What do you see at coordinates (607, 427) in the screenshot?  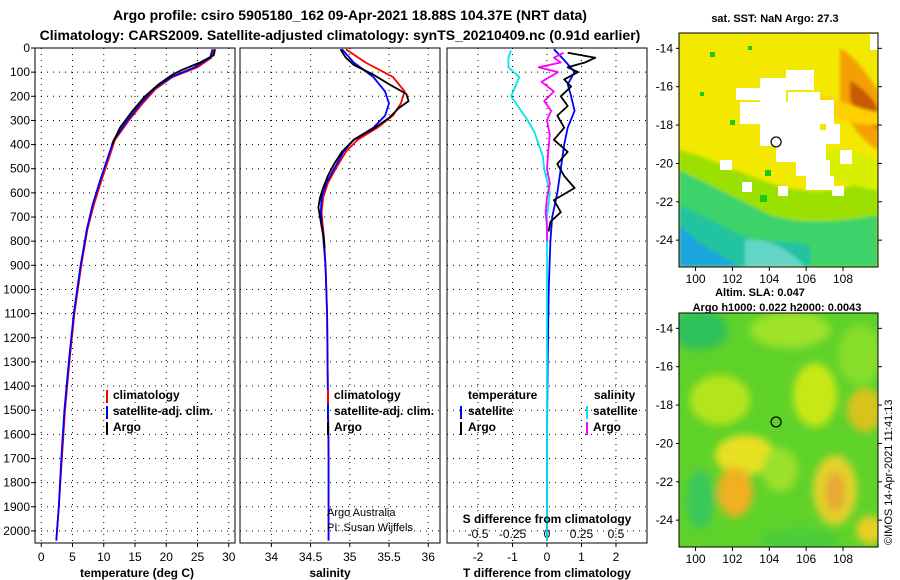 I see `legend-s-argo: Argo` at bounding box center [607, 427].